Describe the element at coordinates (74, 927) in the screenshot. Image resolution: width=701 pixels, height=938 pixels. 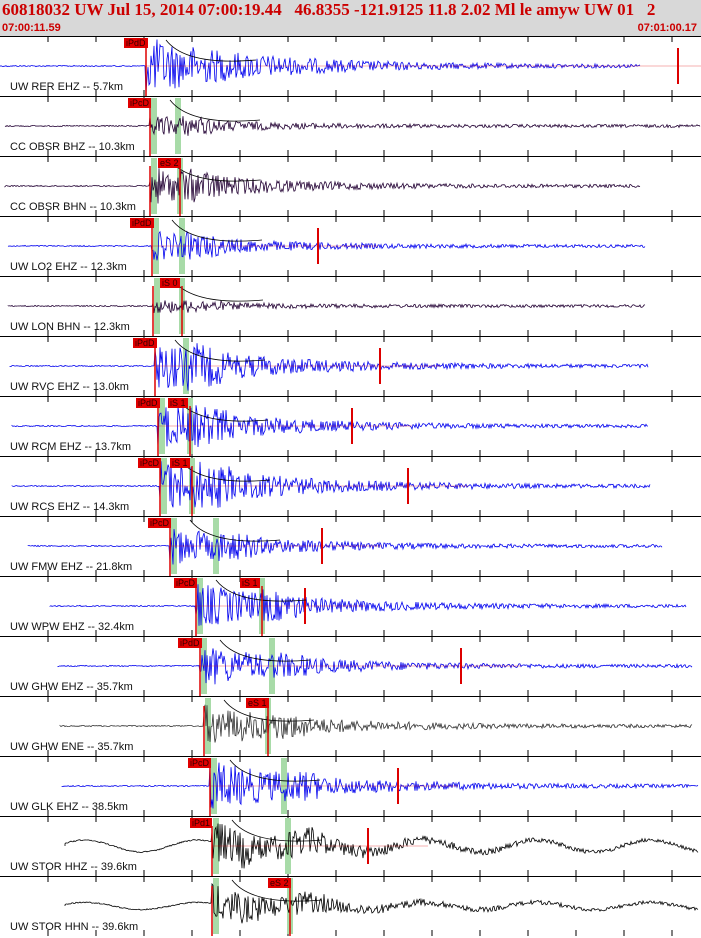
I see `station-label: UW STOR HHN -- 39.6km` at that location.